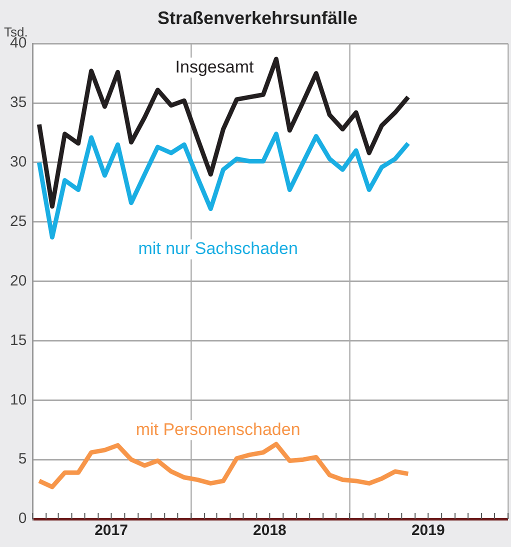  Describe the element at coordinates (18, 399) in the screenshot. I see `y-tick-label: 10` at that location.